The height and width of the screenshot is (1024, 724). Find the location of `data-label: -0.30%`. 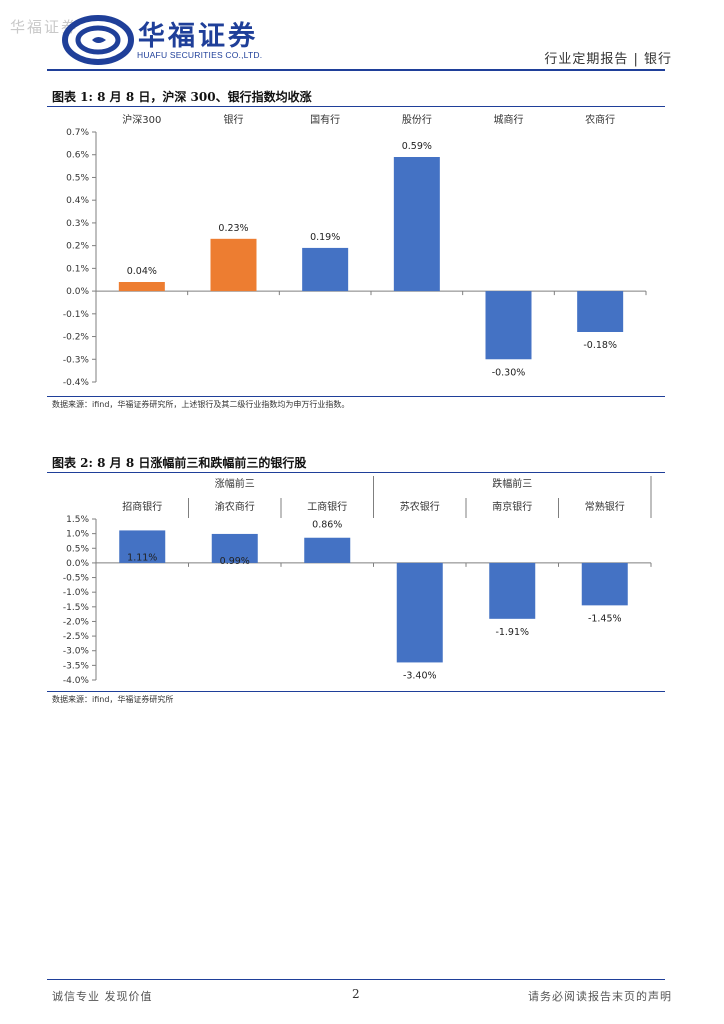

data-label: -0.30% is located at coordinates (509, 372).